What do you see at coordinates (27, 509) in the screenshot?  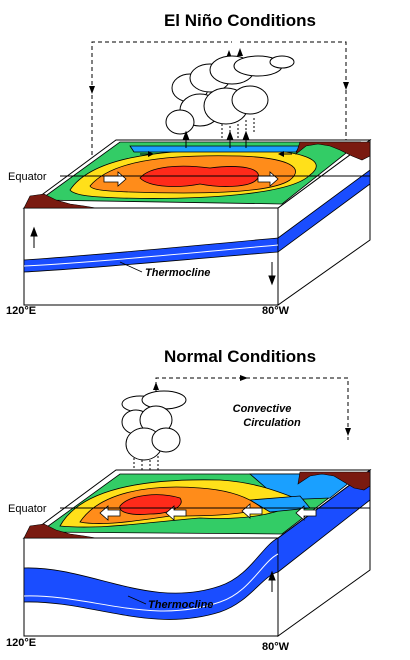 I see `normal-equator-label: Equator` at bounding box center [27, 509].